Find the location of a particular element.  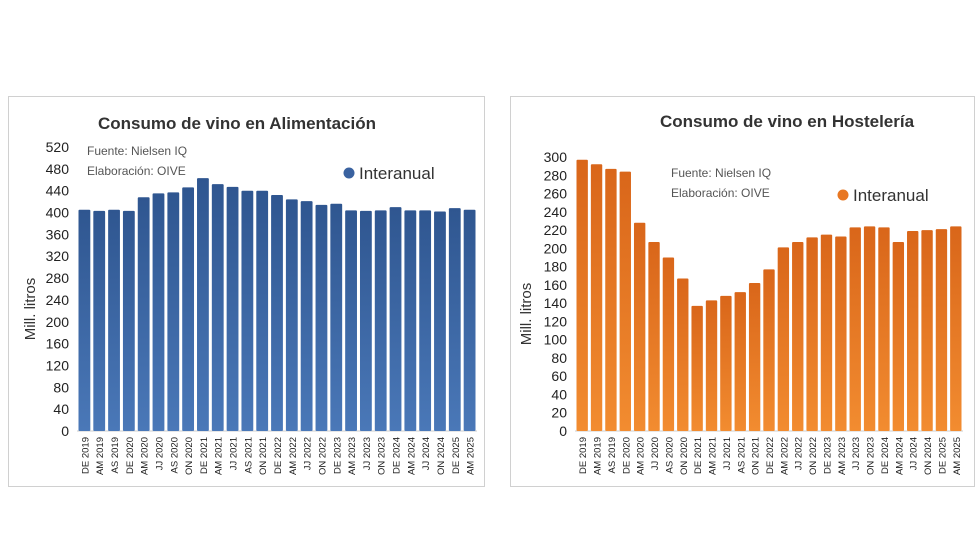

chart-title: Consumo de vino en Hostelería is located at coordinates (787, 121).